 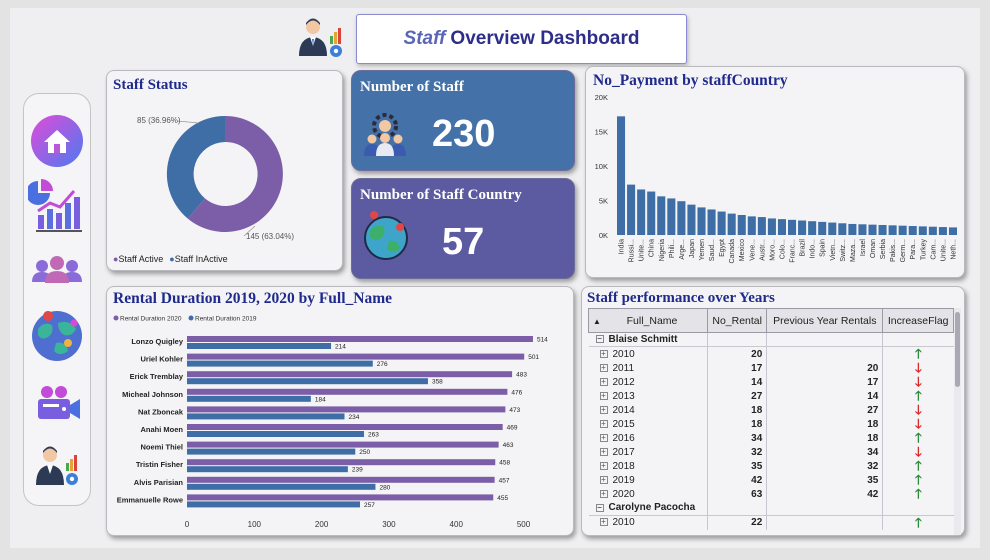 What do you see at coordinates (771, 396) in the screenshot?
I see `table-row: +2013 27 14 🡑` at bounding box center [771, 396].